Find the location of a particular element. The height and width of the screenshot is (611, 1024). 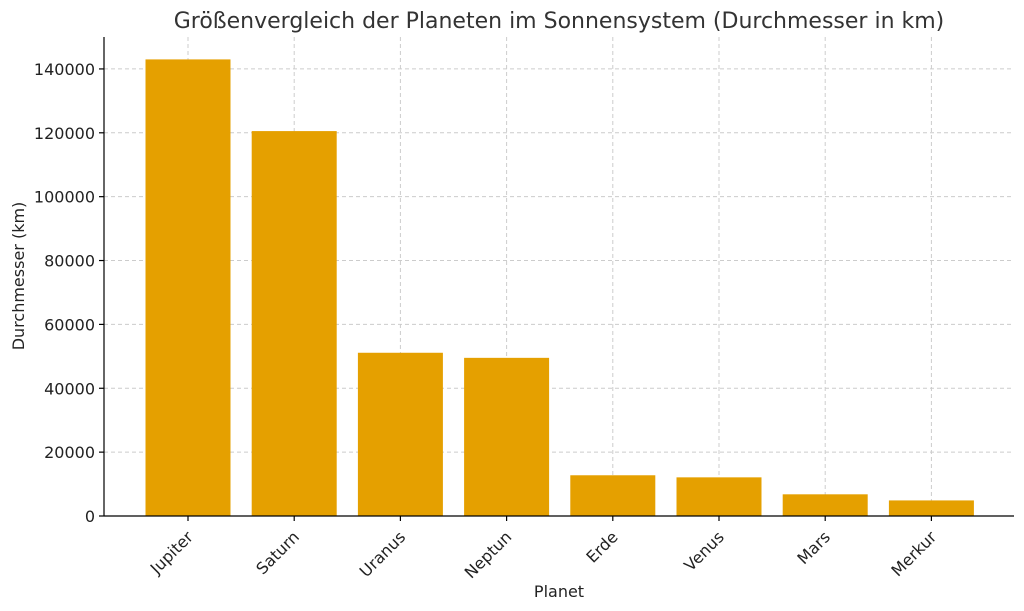

bar-merkur is located at coordinates (931, 508).